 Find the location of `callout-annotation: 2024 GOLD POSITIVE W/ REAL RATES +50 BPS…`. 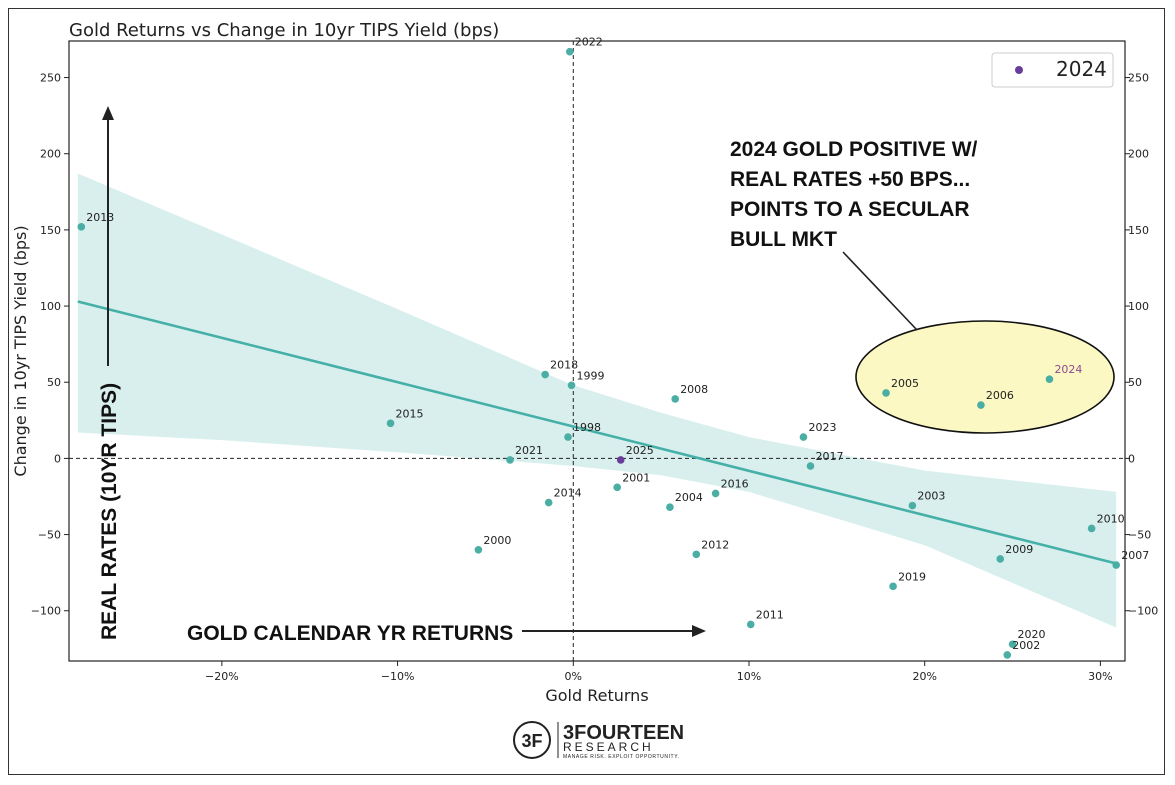

callout-annotation: 2024 GOLD POSITIVE W/ REAL RATES +50 BPS… is located at coordinates (854, 234).